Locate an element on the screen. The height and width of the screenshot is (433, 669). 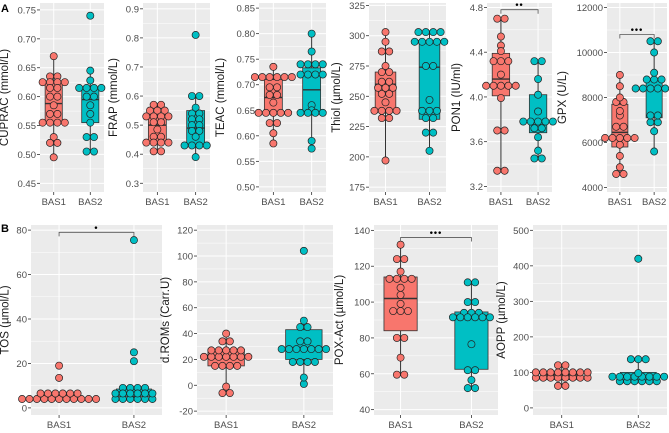
y-tick-label: 250 is located at coordinates (357, 97).